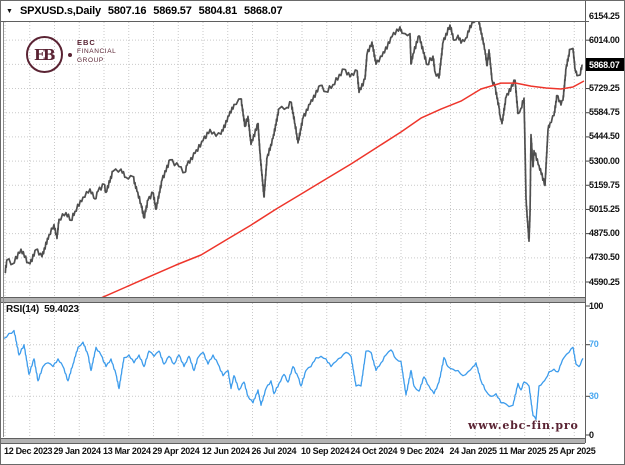  I want to click on ebc-logo-monogram-icon: EB, so click(44, 54).